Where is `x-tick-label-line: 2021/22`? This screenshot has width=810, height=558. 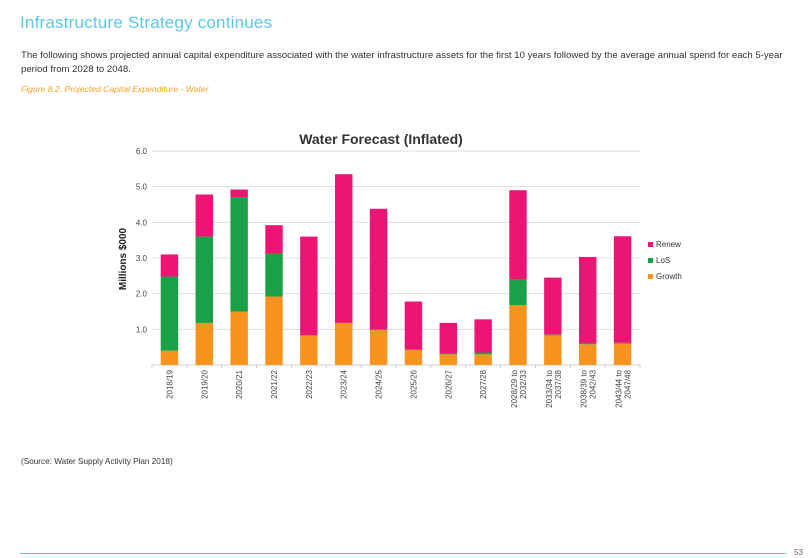 x-tick-label-line: 2021/22 is located at coordinates (274, 383).